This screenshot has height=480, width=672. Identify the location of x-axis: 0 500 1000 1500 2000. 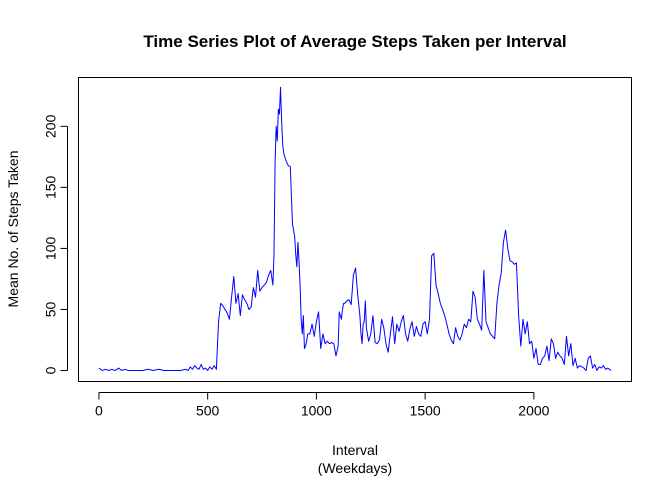
(322, 405).